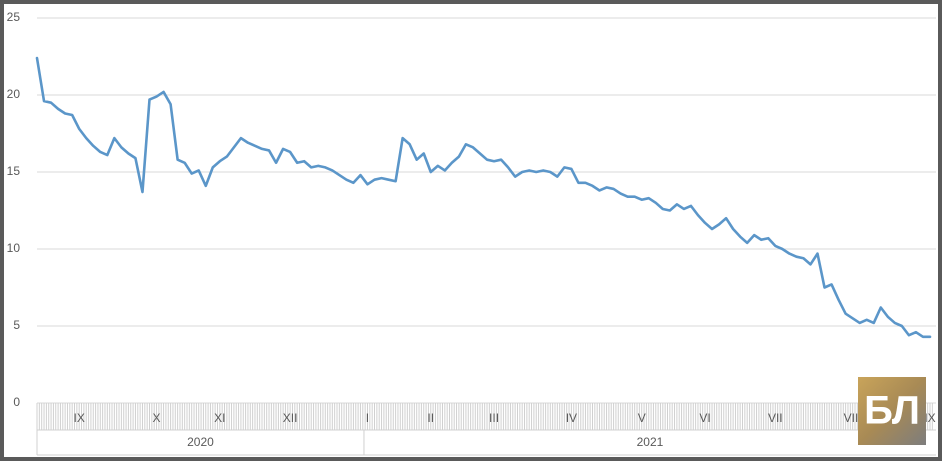 This screenshot has width=942, height=461. What do you see at coordinates (16, 402) in the screenshot?
I see `y-tick-label: 0` at bounding box center [16, 402].